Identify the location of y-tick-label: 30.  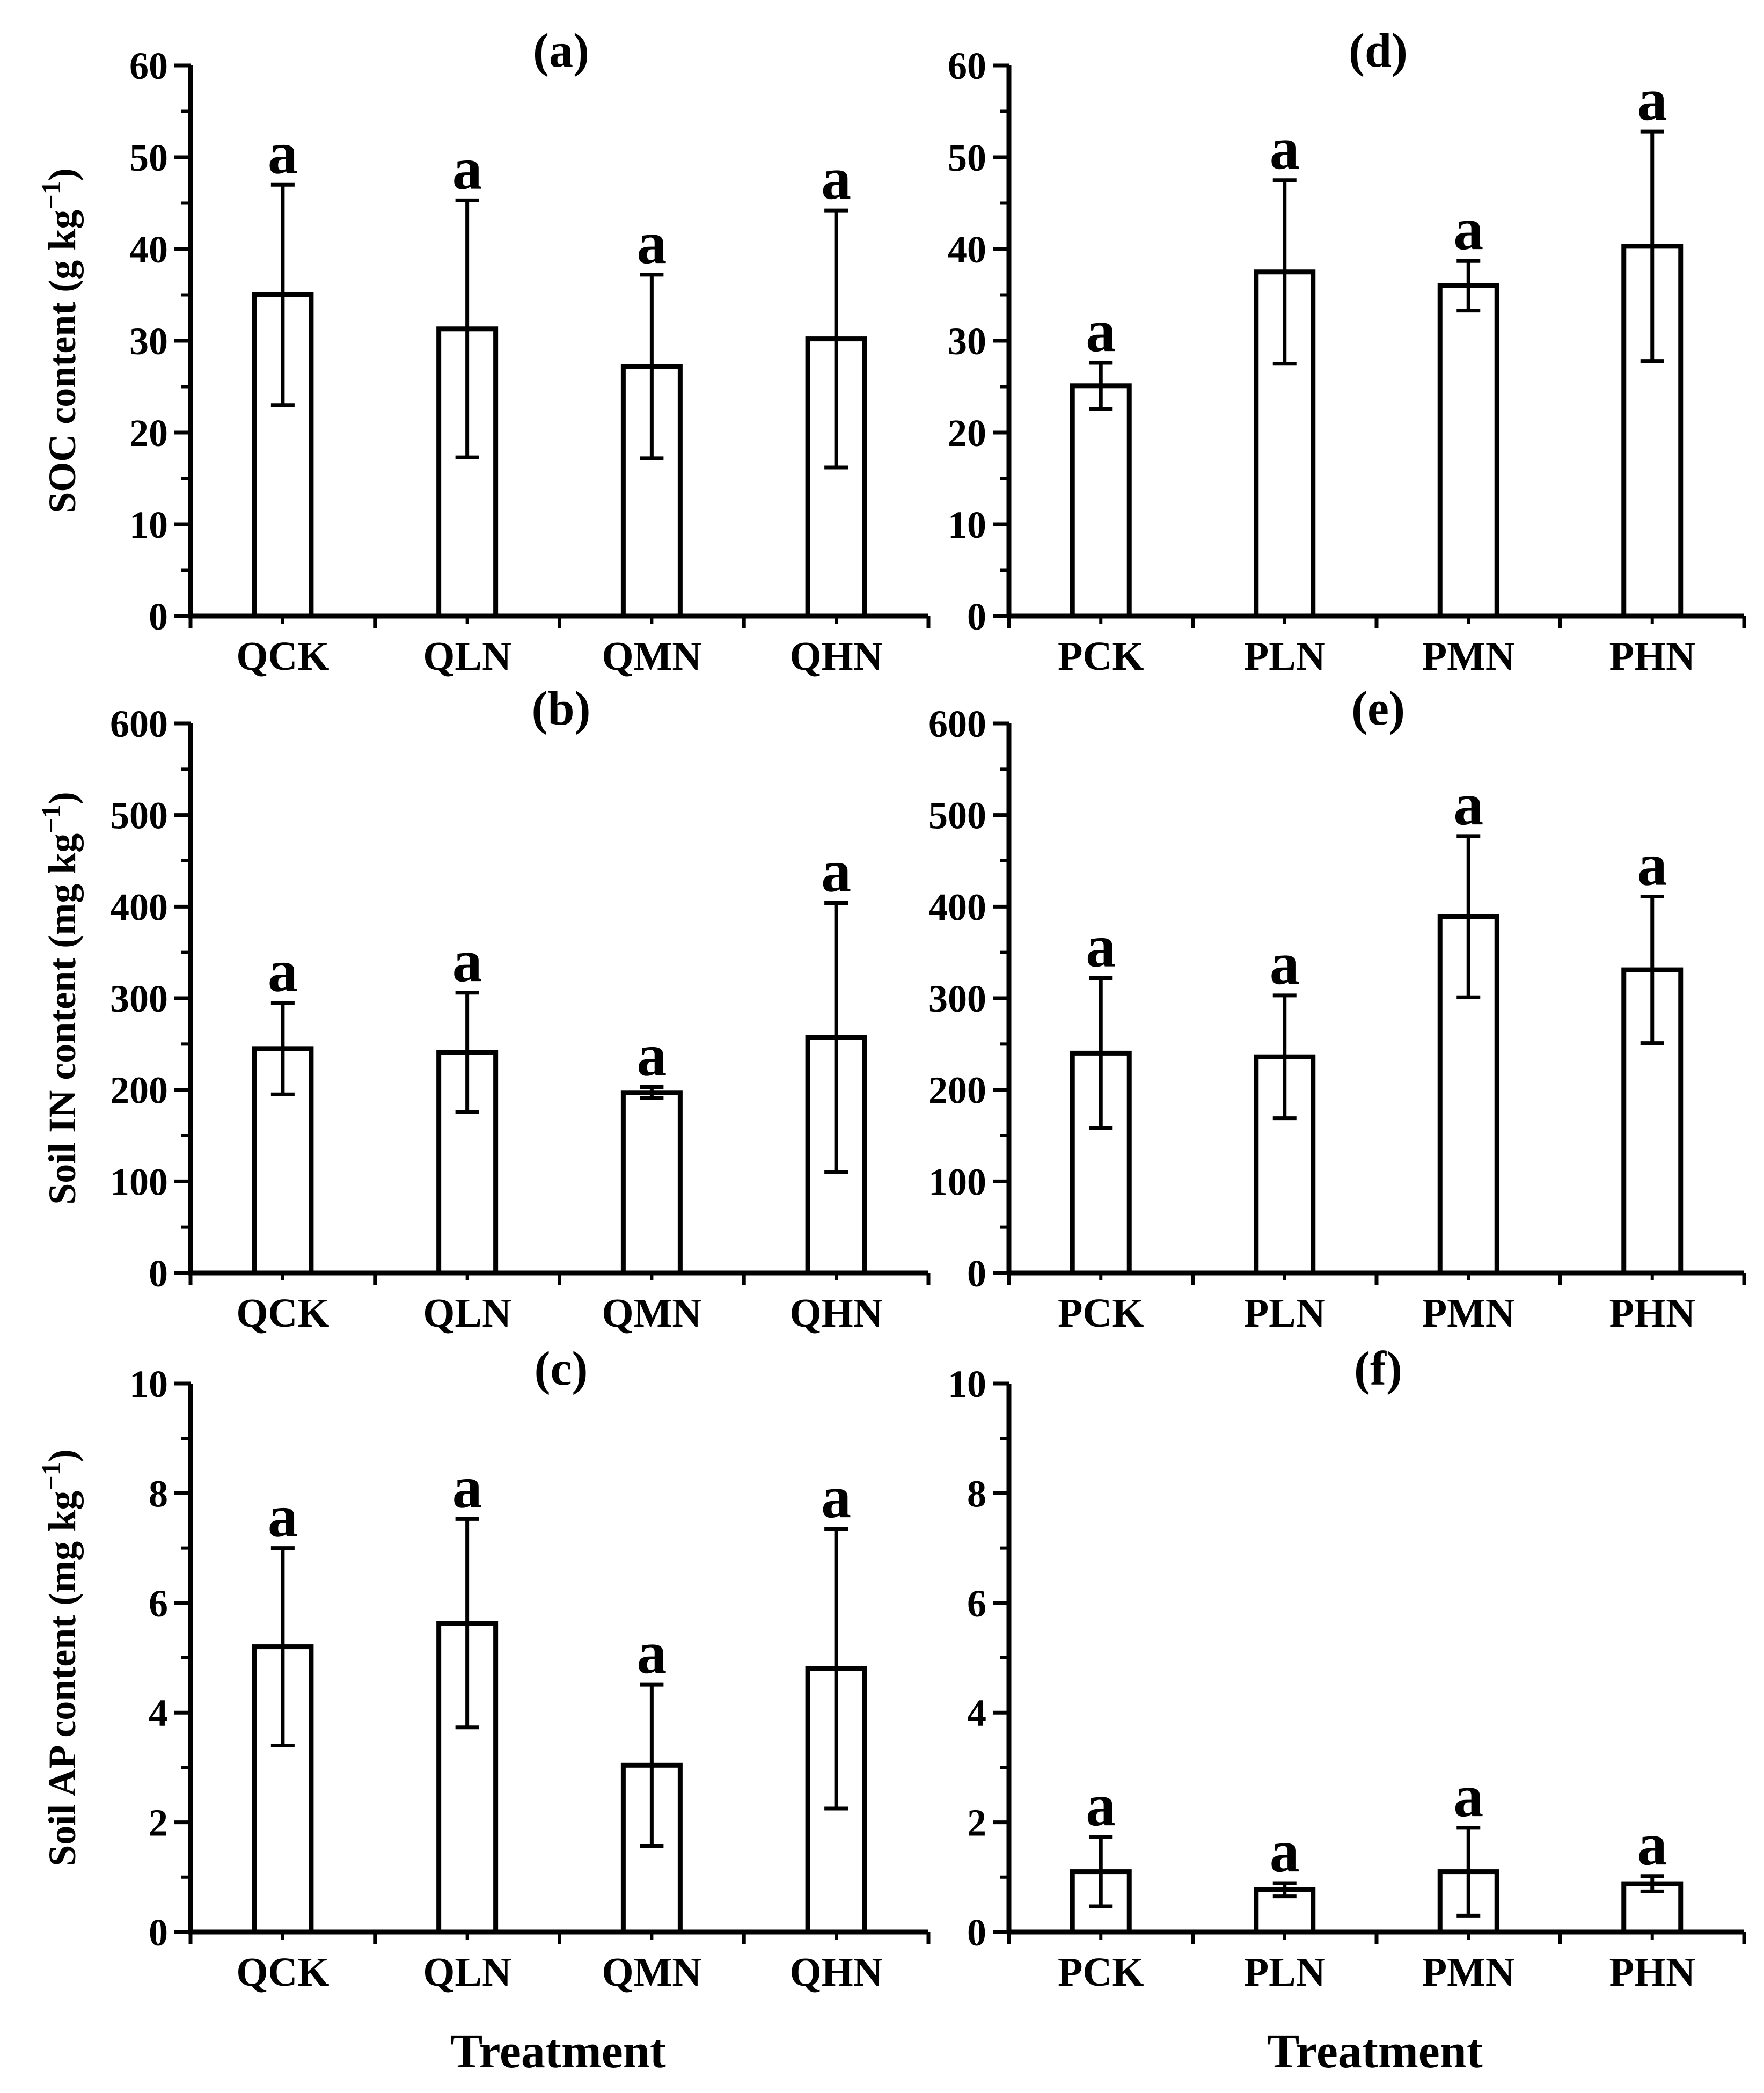
(967, 341).